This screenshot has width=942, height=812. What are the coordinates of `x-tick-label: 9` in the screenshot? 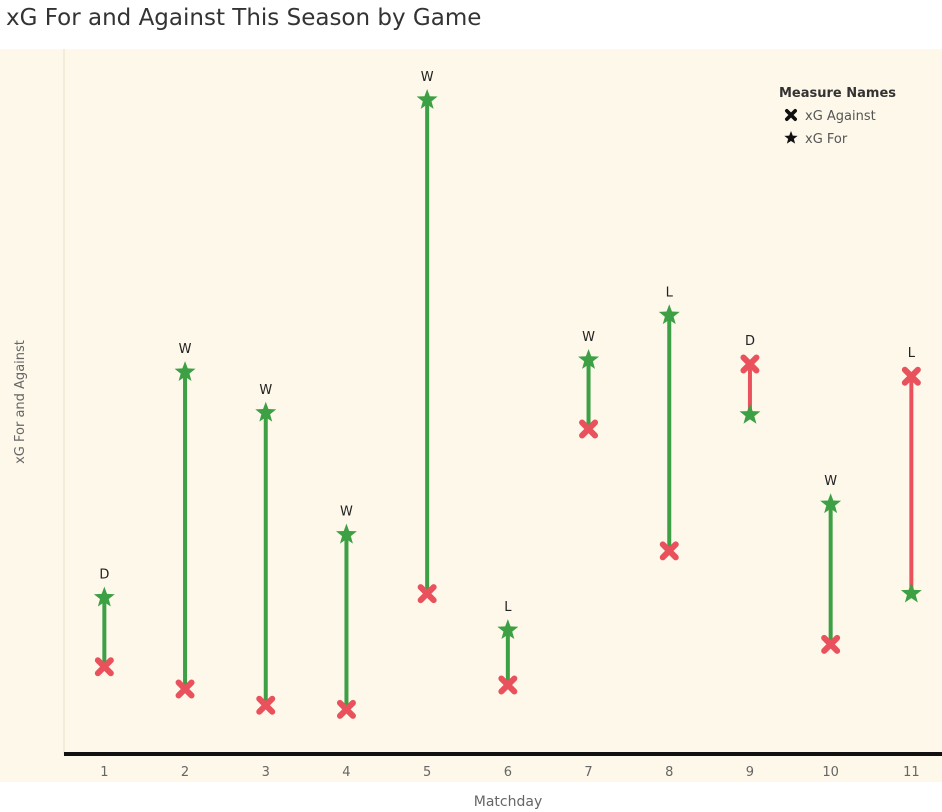 It's located at (750, 772).